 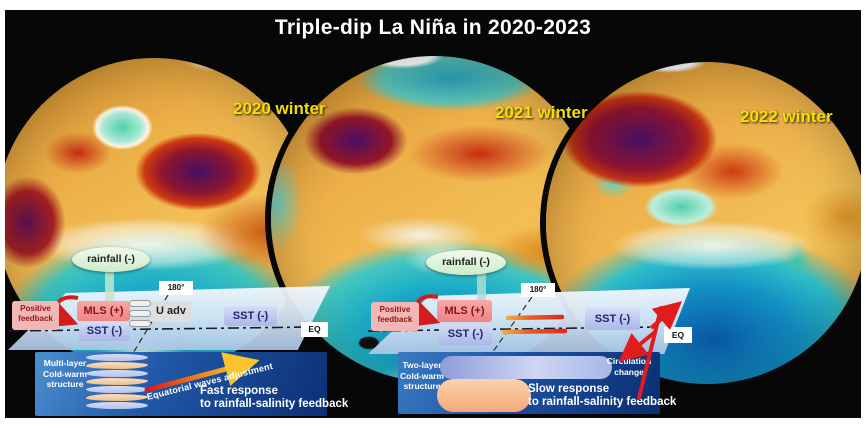 What do you see at coordinates (602, 402) in the screenshot?
I see `slow-response-line2: to rainfall-salinity feedback` at bounding box center [602, 402].